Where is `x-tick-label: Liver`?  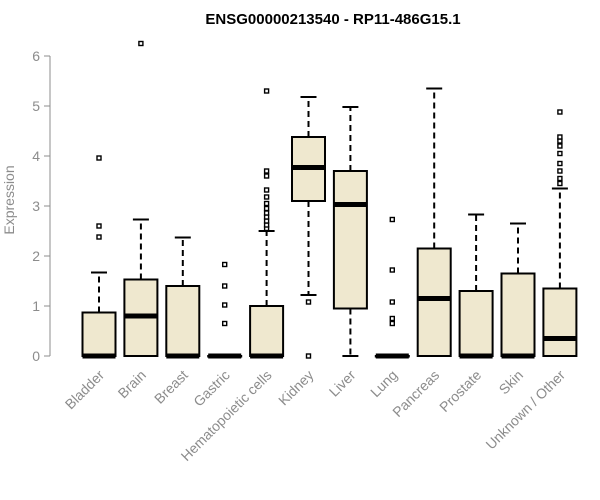 x-tick-label: Liver is located at coordinates (342, 383).